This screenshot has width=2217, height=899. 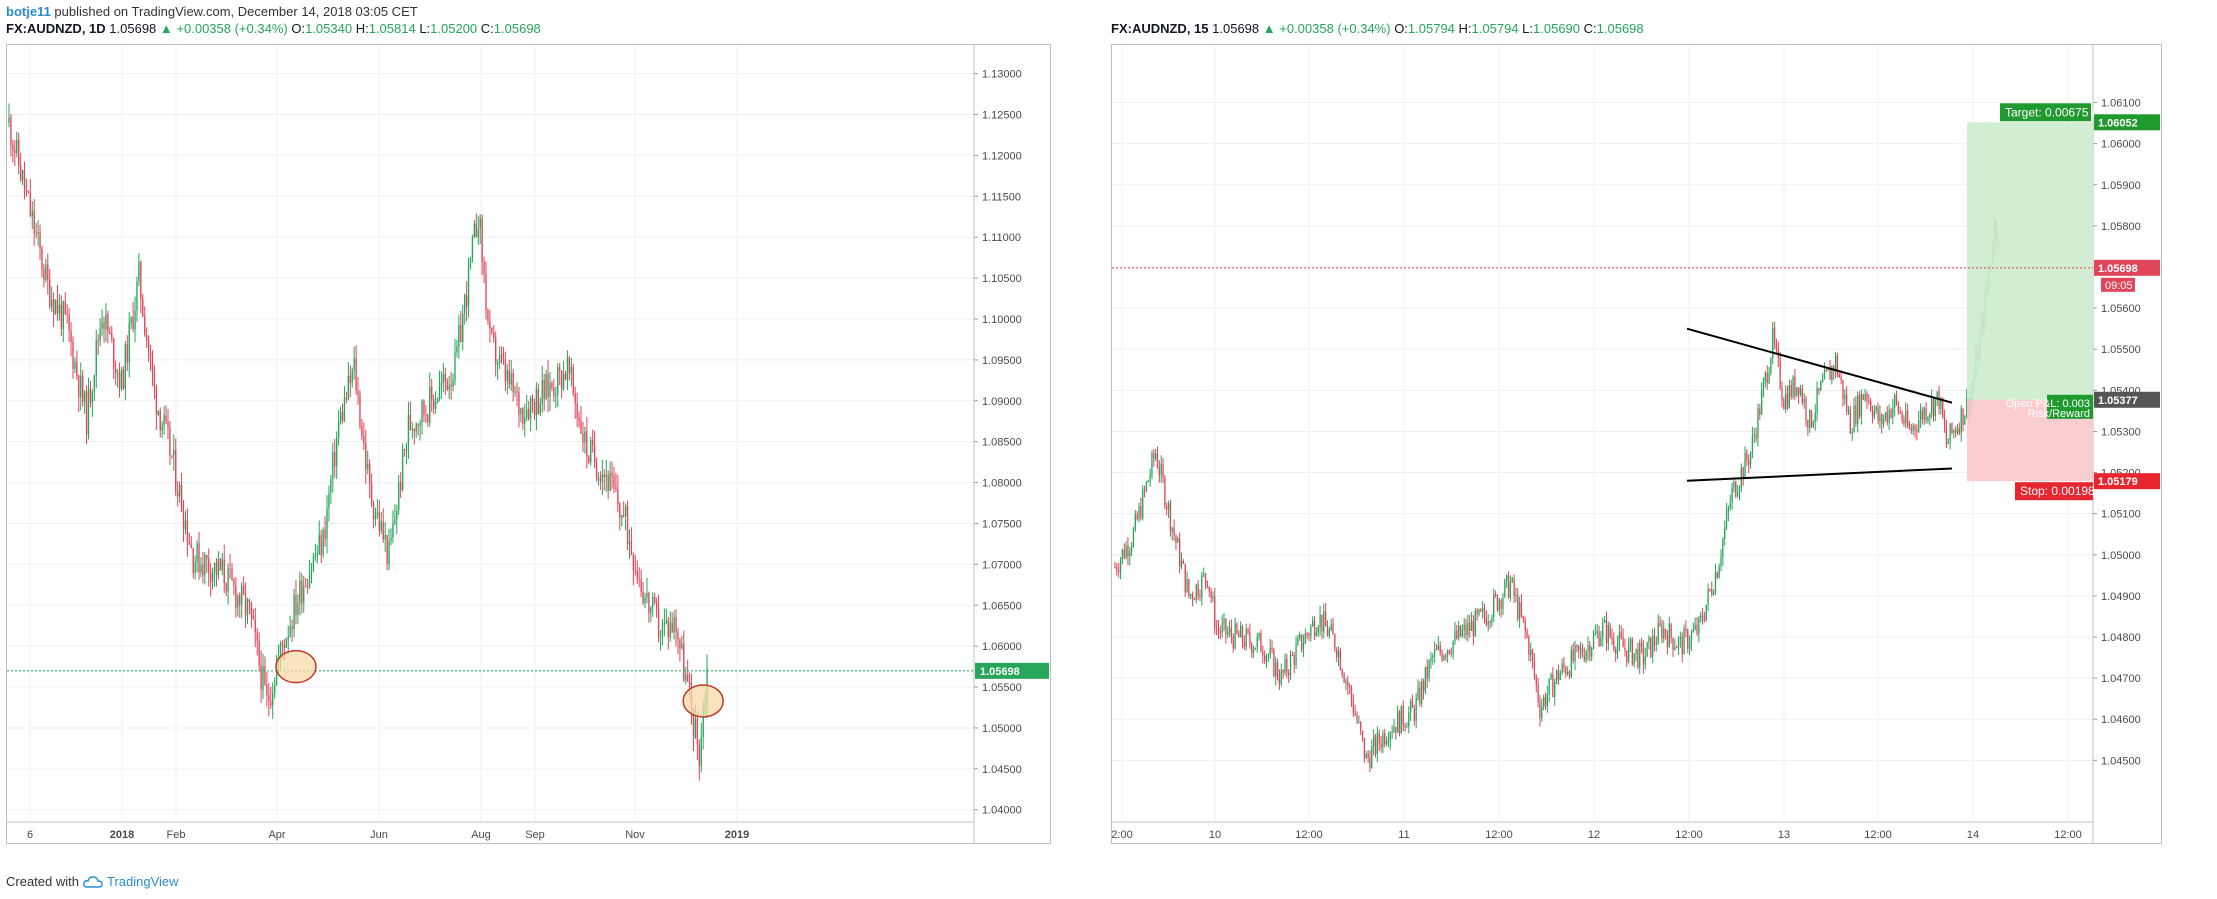 What do you see at coordinates (28, 11) in the screenshot?
I see `author-link: botje11` at bounding box center [28, 11].